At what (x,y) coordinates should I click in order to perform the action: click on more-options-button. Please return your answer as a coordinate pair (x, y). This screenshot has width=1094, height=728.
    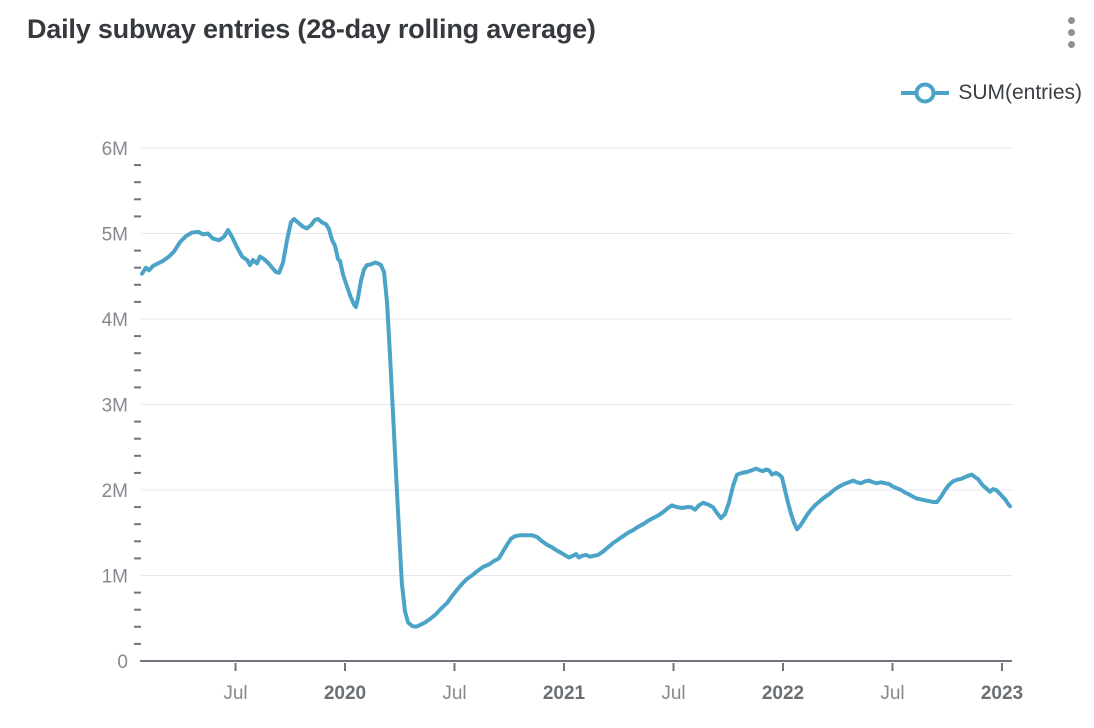
    Looking at the image, I should click on (1071, 32).